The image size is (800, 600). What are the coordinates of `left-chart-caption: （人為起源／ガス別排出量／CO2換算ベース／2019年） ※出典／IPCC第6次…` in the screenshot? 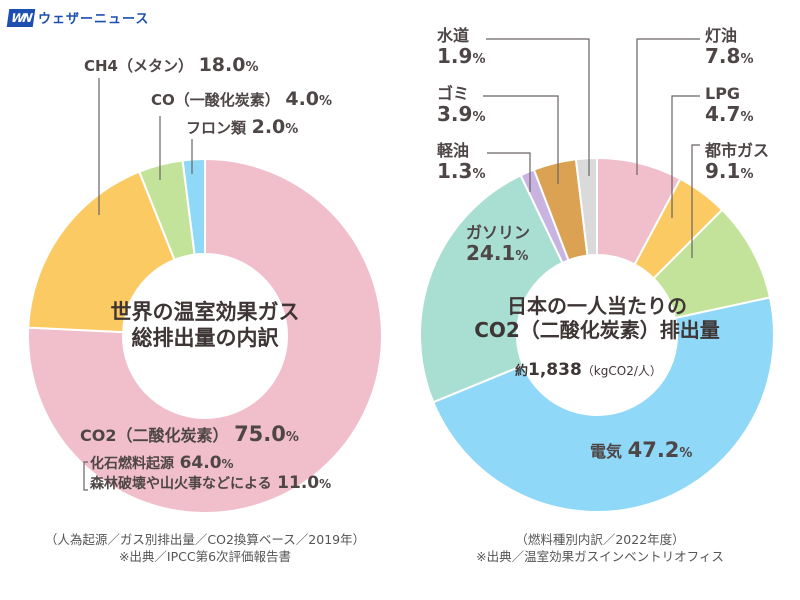 It's located at (205, 548).